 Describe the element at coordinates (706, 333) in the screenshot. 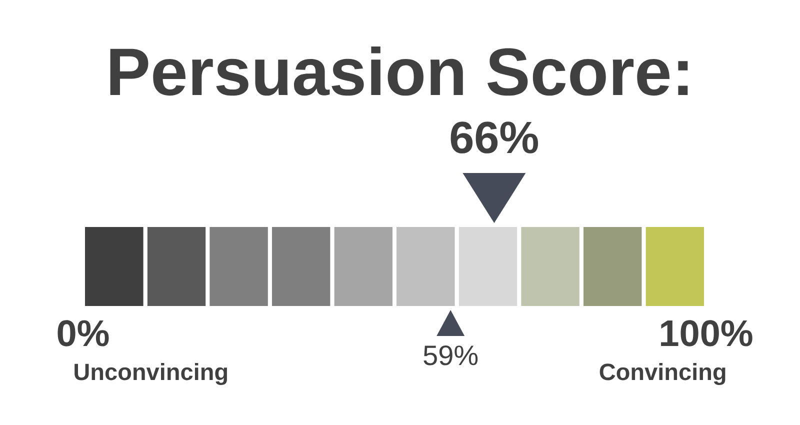

I see `x-tick-label: 100%` at that location.